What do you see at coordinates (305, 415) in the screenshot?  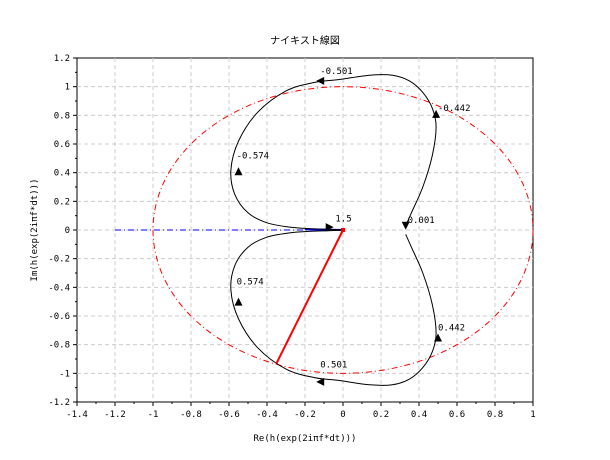 I see `x-tick-label: -0.2` at bounding box center [305, 415].